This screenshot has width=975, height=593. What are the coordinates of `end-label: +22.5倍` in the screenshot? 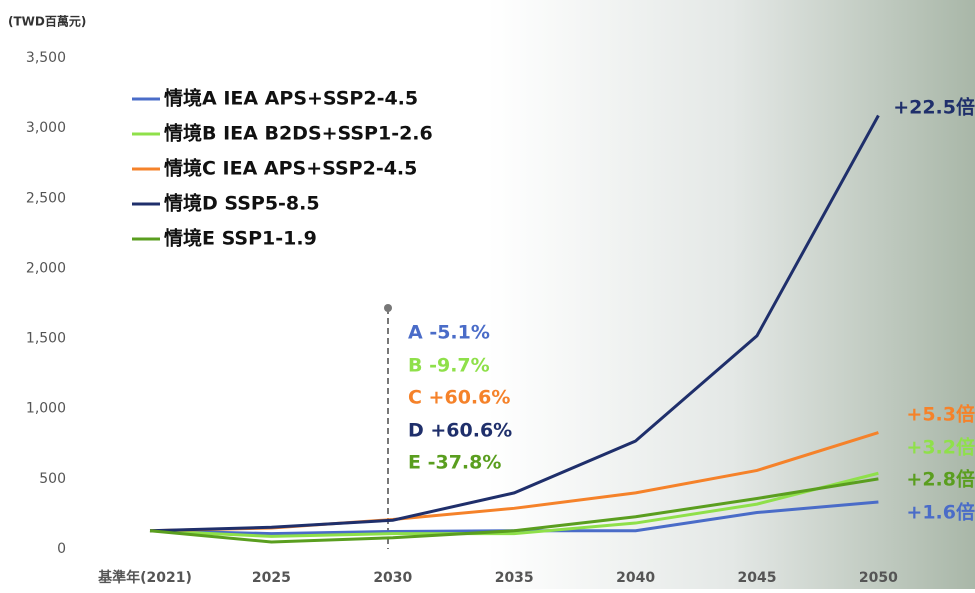 It's located at (934, 107).